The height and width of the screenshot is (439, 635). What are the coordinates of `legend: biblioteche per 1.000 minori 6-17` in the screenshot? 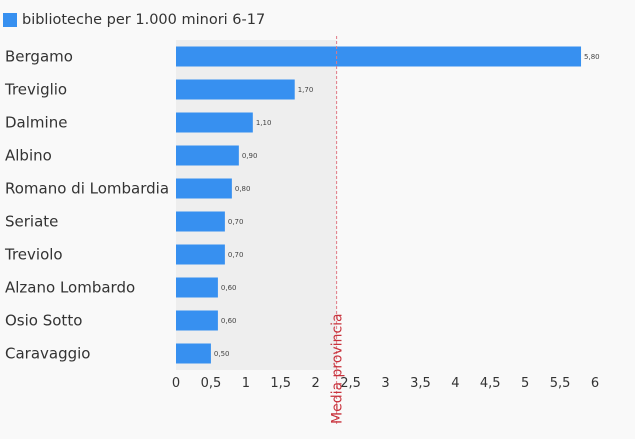 It's located at (134, 20).